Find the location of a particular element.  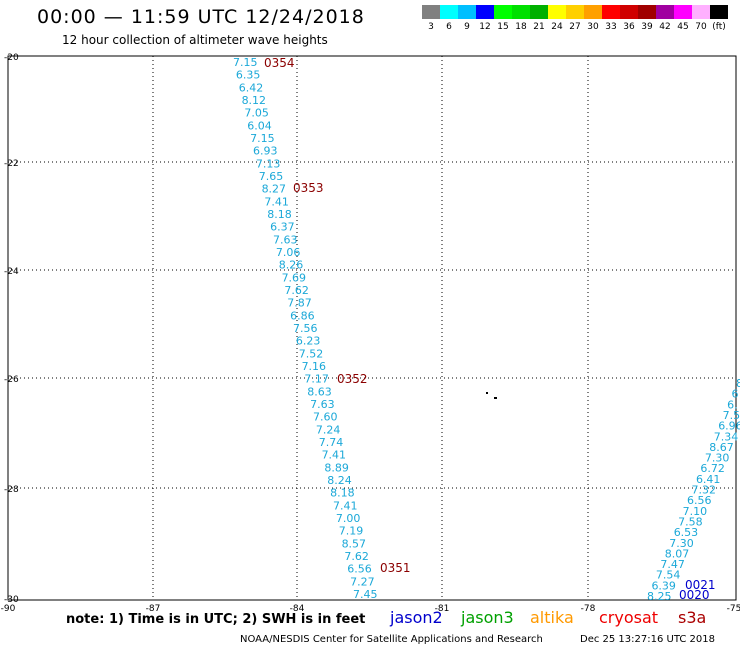

wave-height-value: 7.47 is located at coordinates (672, 564).